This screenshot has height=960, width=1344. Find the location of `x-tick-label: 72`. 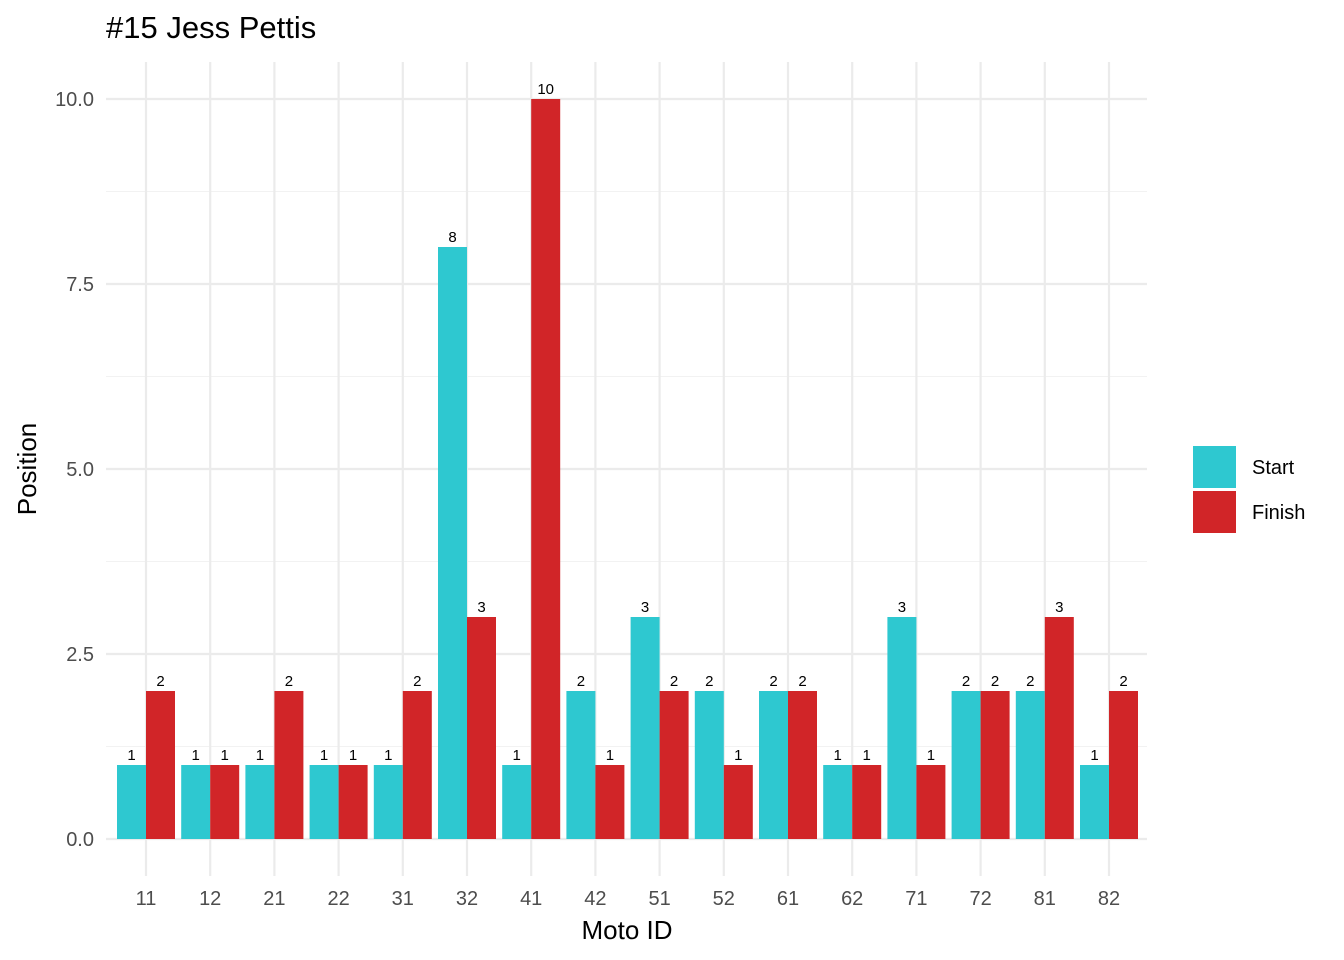

x-tick-label: 72 is located at coordinates (980, 899).